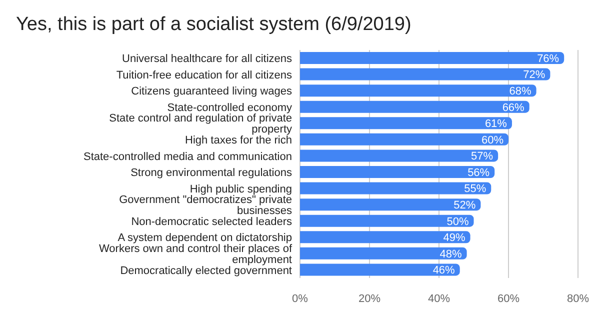  What do you see at coordinates (451, 254) in the screenshot?
I see `data-label: 48%` at bounding box center [451, 254].